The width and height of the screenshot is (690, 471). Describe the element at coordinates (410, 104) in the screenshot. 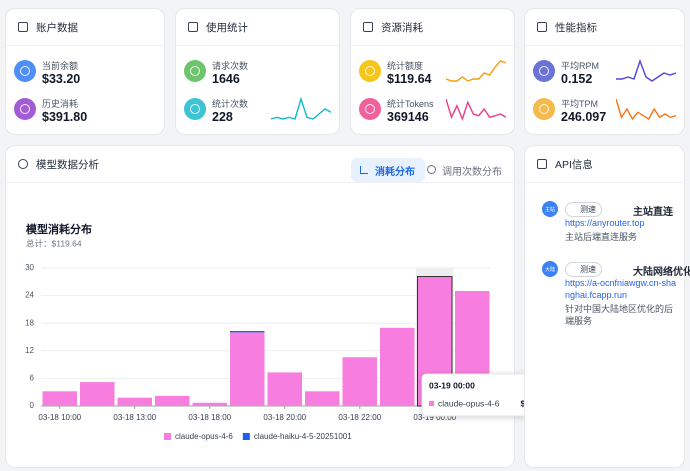

I see `stat-label: 统计Tokens` at that location.